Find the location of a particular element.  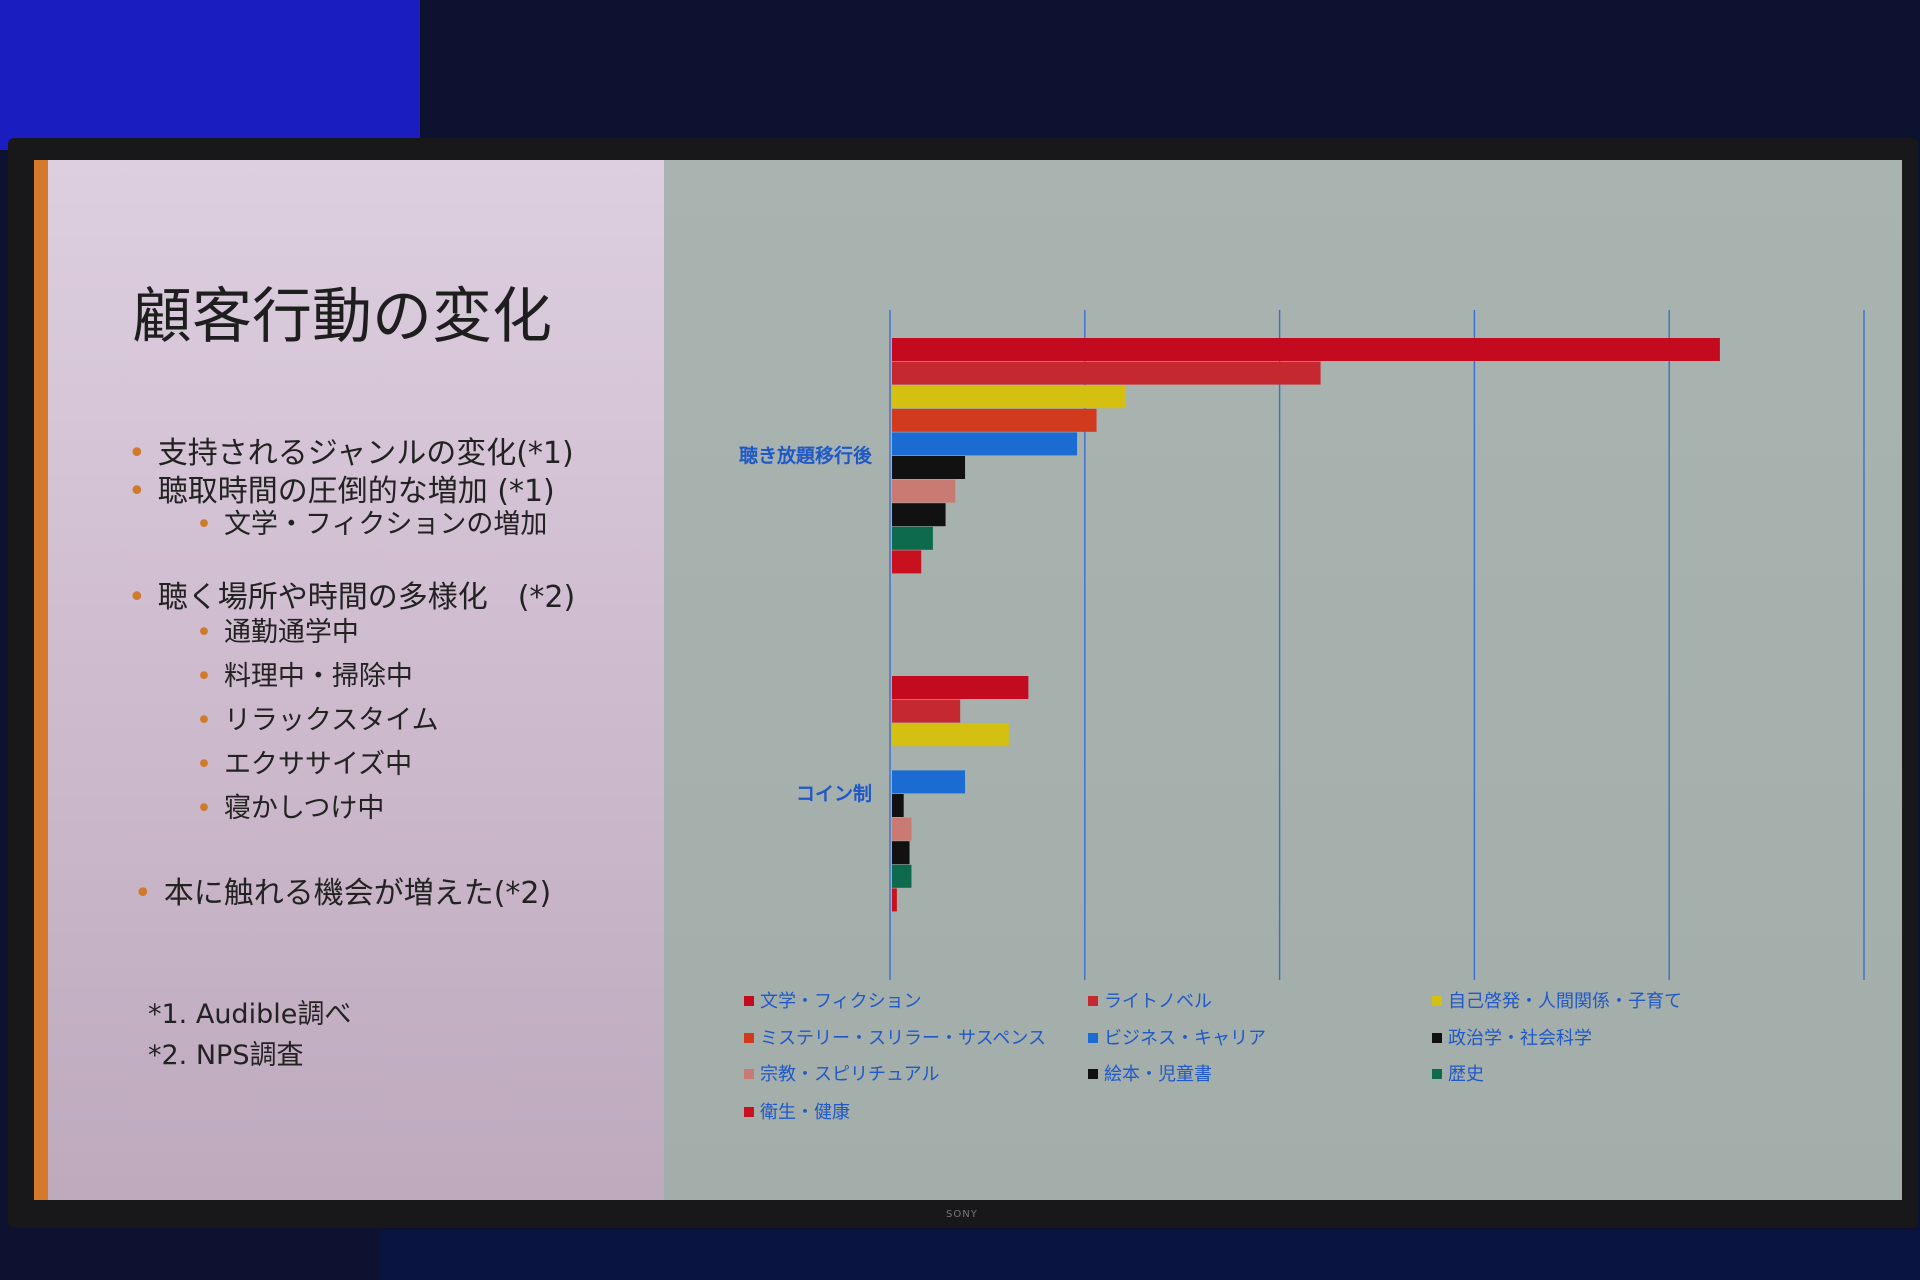

sub-bullet-item: • 寝かしつけ中 is located at coordinates (290, 808).